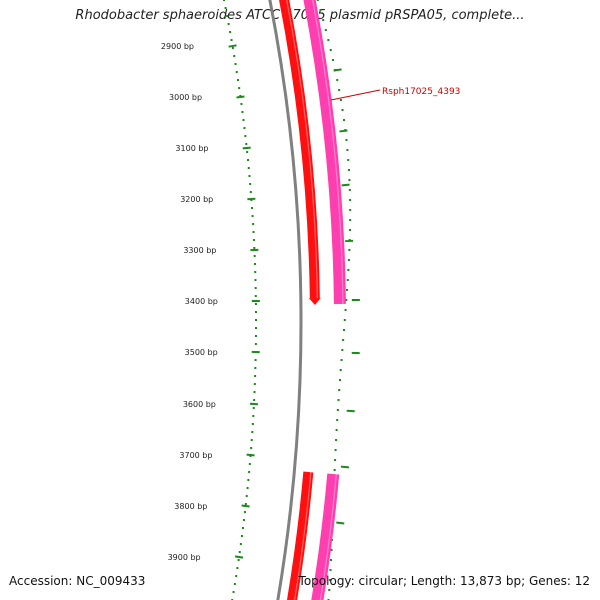 The height and width of the screenshot is (600, 600). What do you see at coordinates (421, 92) in the screenshot?
I see `gene-label: Rsph17025_4393` at bounding box center [421, 92].